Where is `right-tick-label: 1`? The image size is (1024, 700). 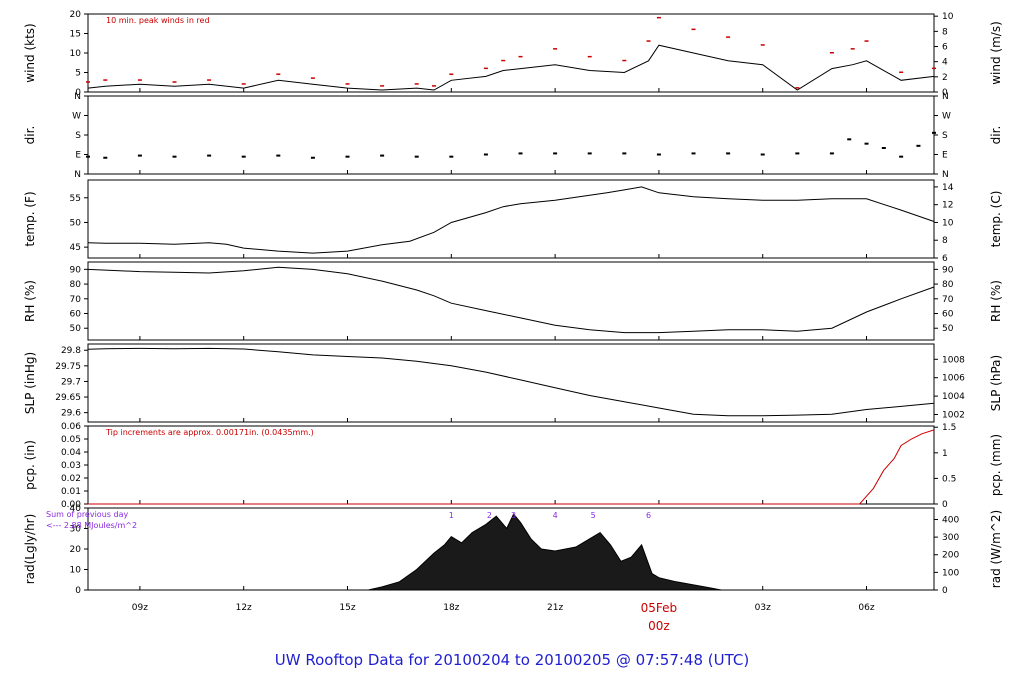
right-tick-label: 1 is located at coordinates (945, 454).